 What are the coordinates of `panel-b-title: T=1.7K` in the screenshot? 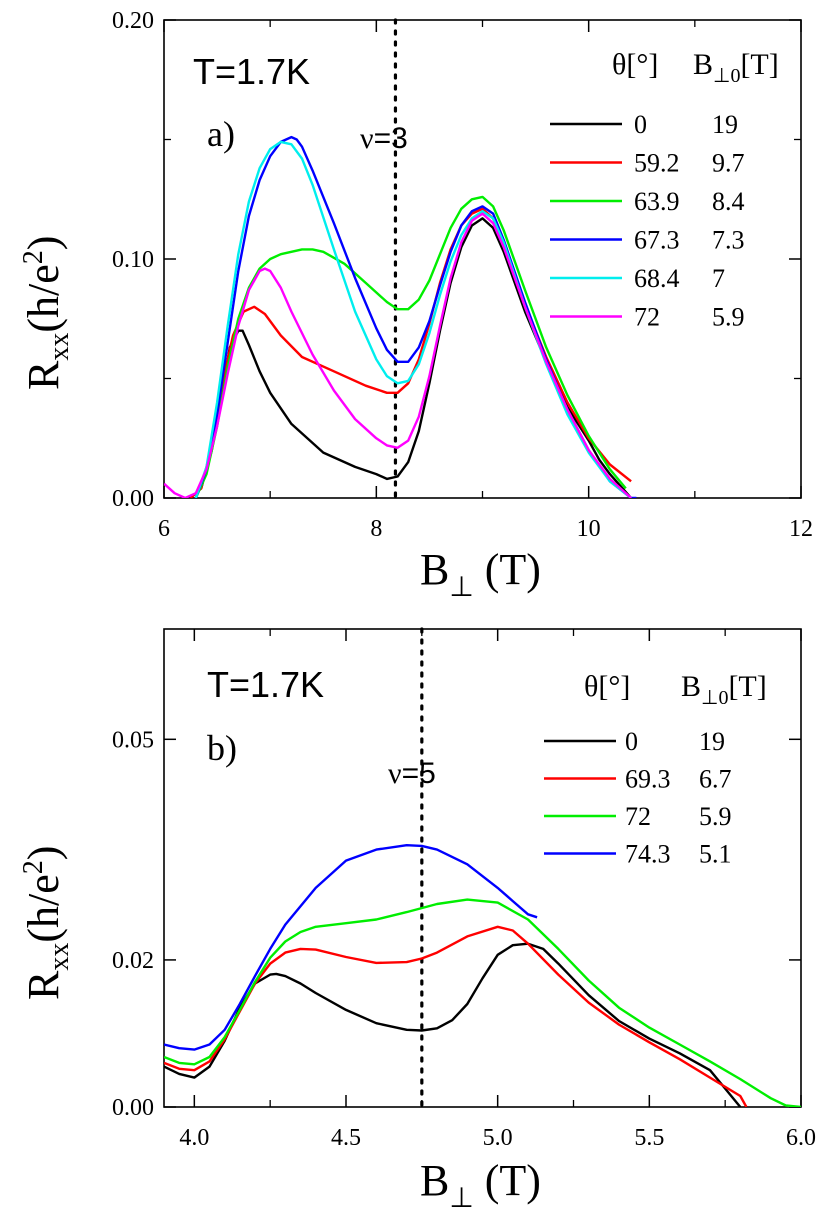 It's located at (265, 684).